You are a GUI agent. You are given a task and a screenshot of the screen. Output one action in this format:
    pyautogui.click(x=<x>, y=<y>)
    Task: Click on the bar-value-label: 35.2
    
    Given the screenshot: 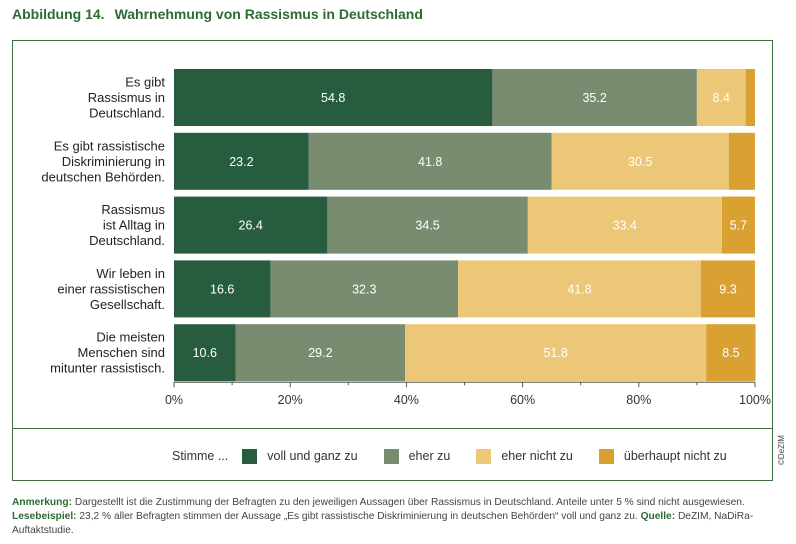 What is the action you would take?
    pyautogui.click(x=594, y=98)
    